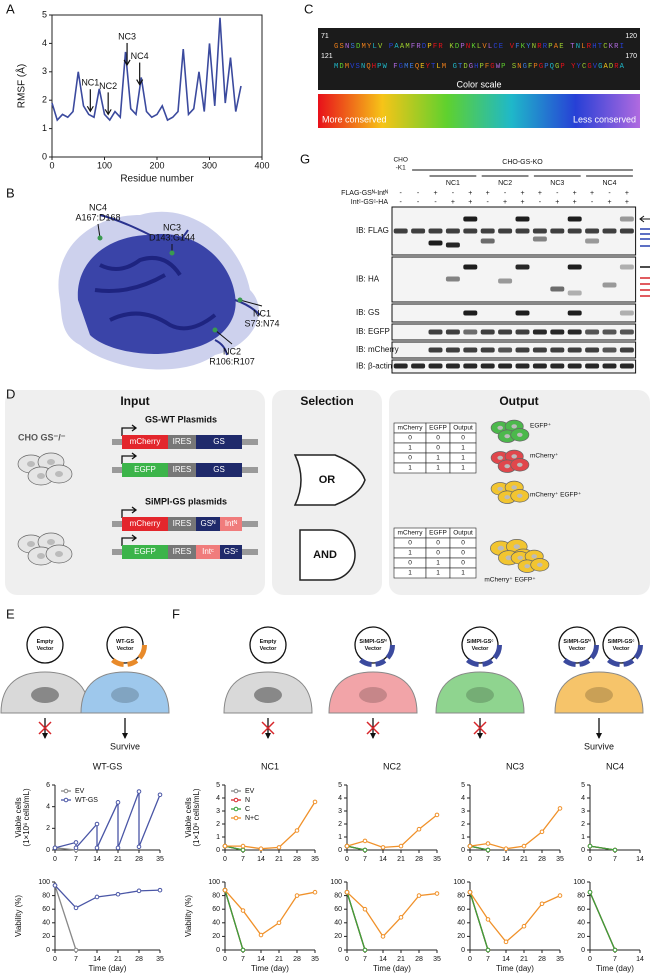 The image size is (655, 980). What do you see at coordinates (615, 766) in the screenshot?
I see `chart-title: NC4` at bounding box center [615, 766].